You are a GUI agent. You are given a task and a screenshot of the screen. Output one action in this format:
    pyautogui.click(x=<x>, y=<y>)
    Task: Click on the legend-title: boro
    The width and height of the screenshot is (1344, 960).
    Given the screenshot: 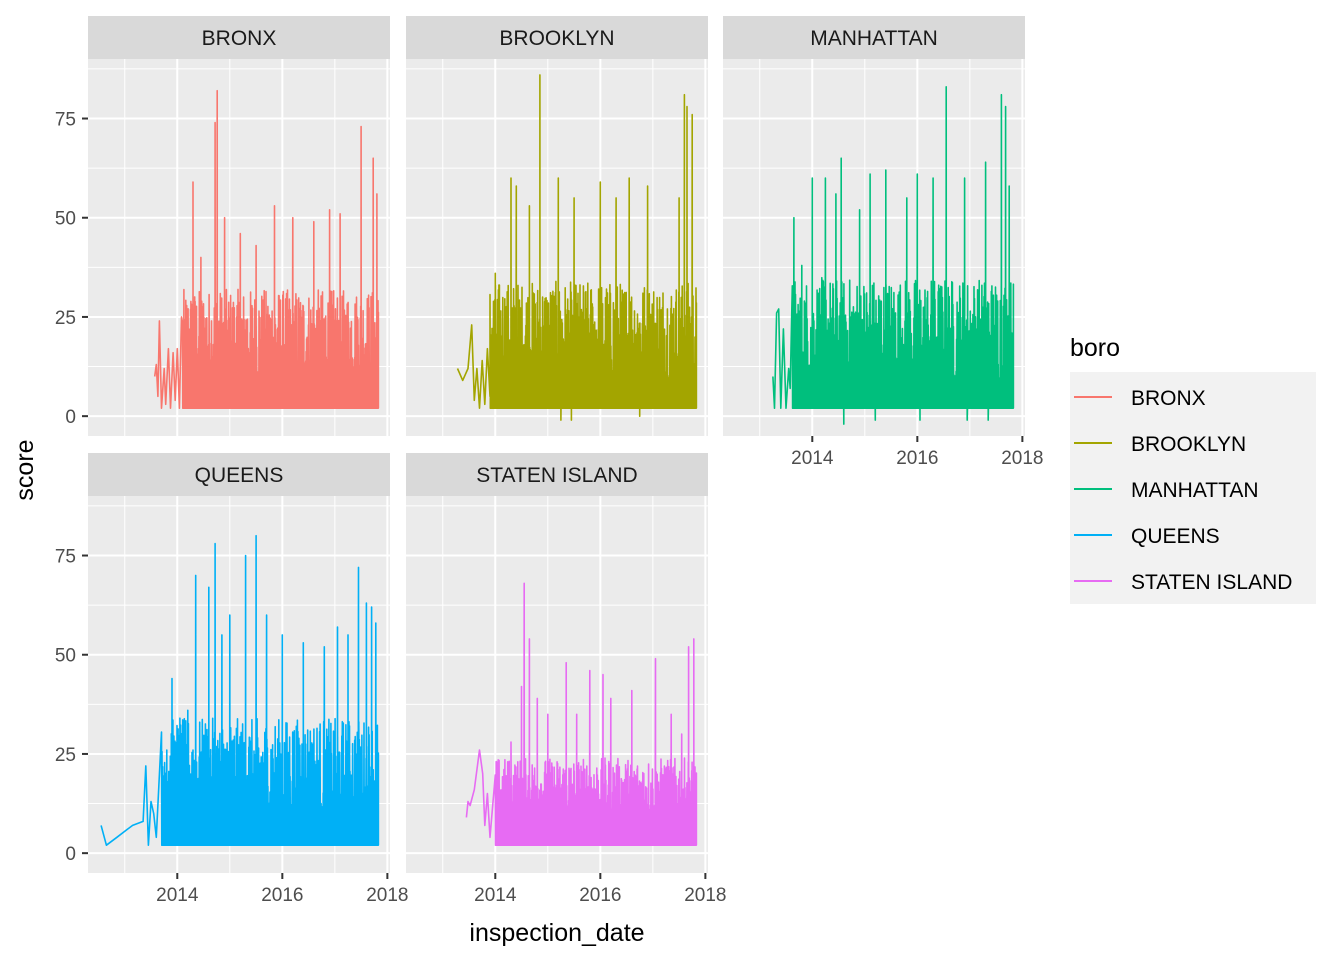 What is the action you would take?
    pyautogui.click(x=1095, y=348)
    